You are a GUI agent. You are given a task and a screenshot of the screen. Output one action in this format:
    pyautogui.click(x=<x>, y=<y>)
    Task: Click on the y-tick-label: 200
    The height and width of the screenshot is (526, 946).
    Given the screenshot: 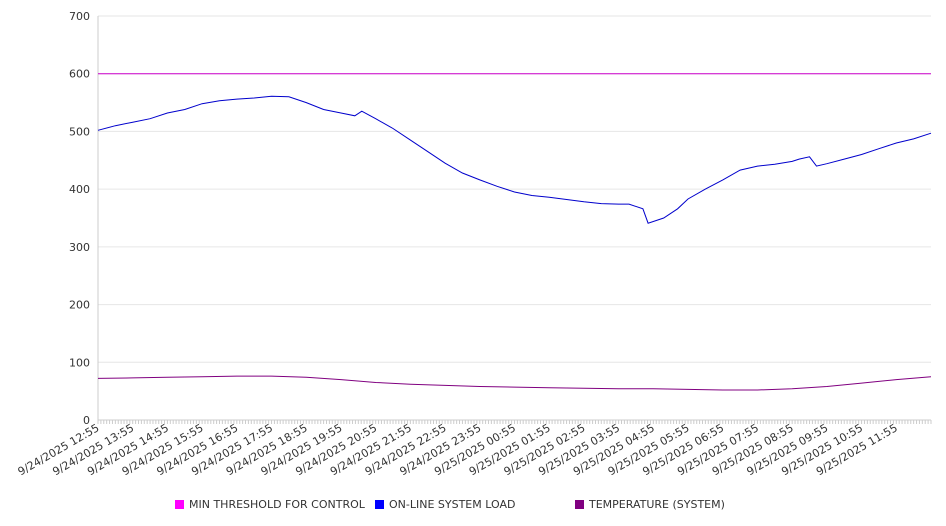 What is the action you would take?
    pyautogui.click(x=79, y=305)
    